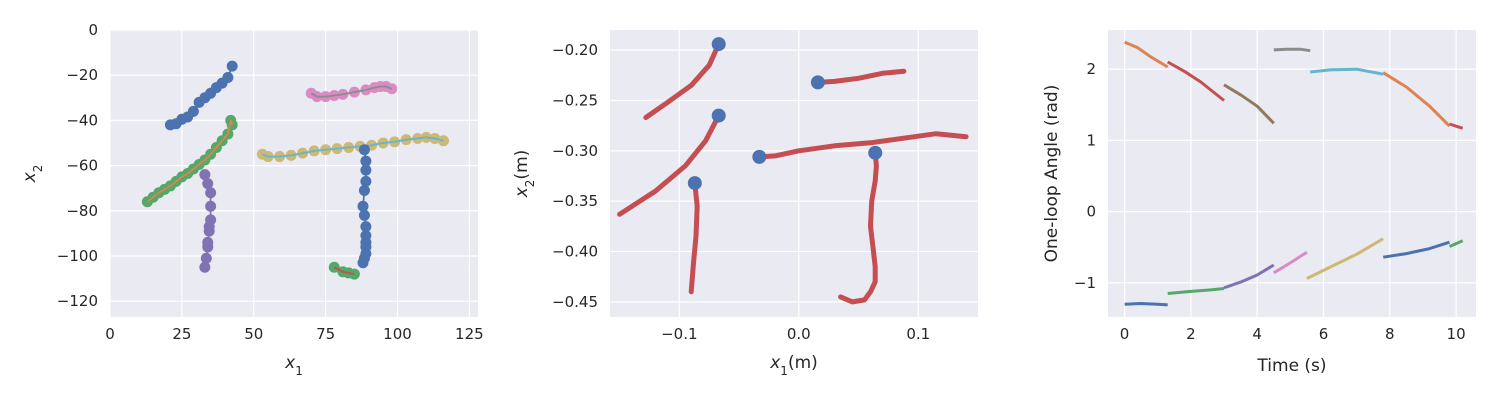  Describe the element at coordinates (575, 252) in the screenshot. I see `y-tick-label: −0.40` at that location.